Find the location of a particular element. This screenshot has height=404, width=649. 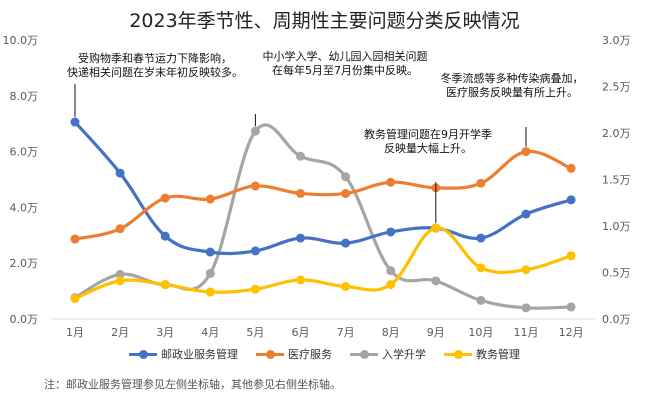

annotation-text: 医疗服务反映量有所上升。 is located at coordinates (512, 92).